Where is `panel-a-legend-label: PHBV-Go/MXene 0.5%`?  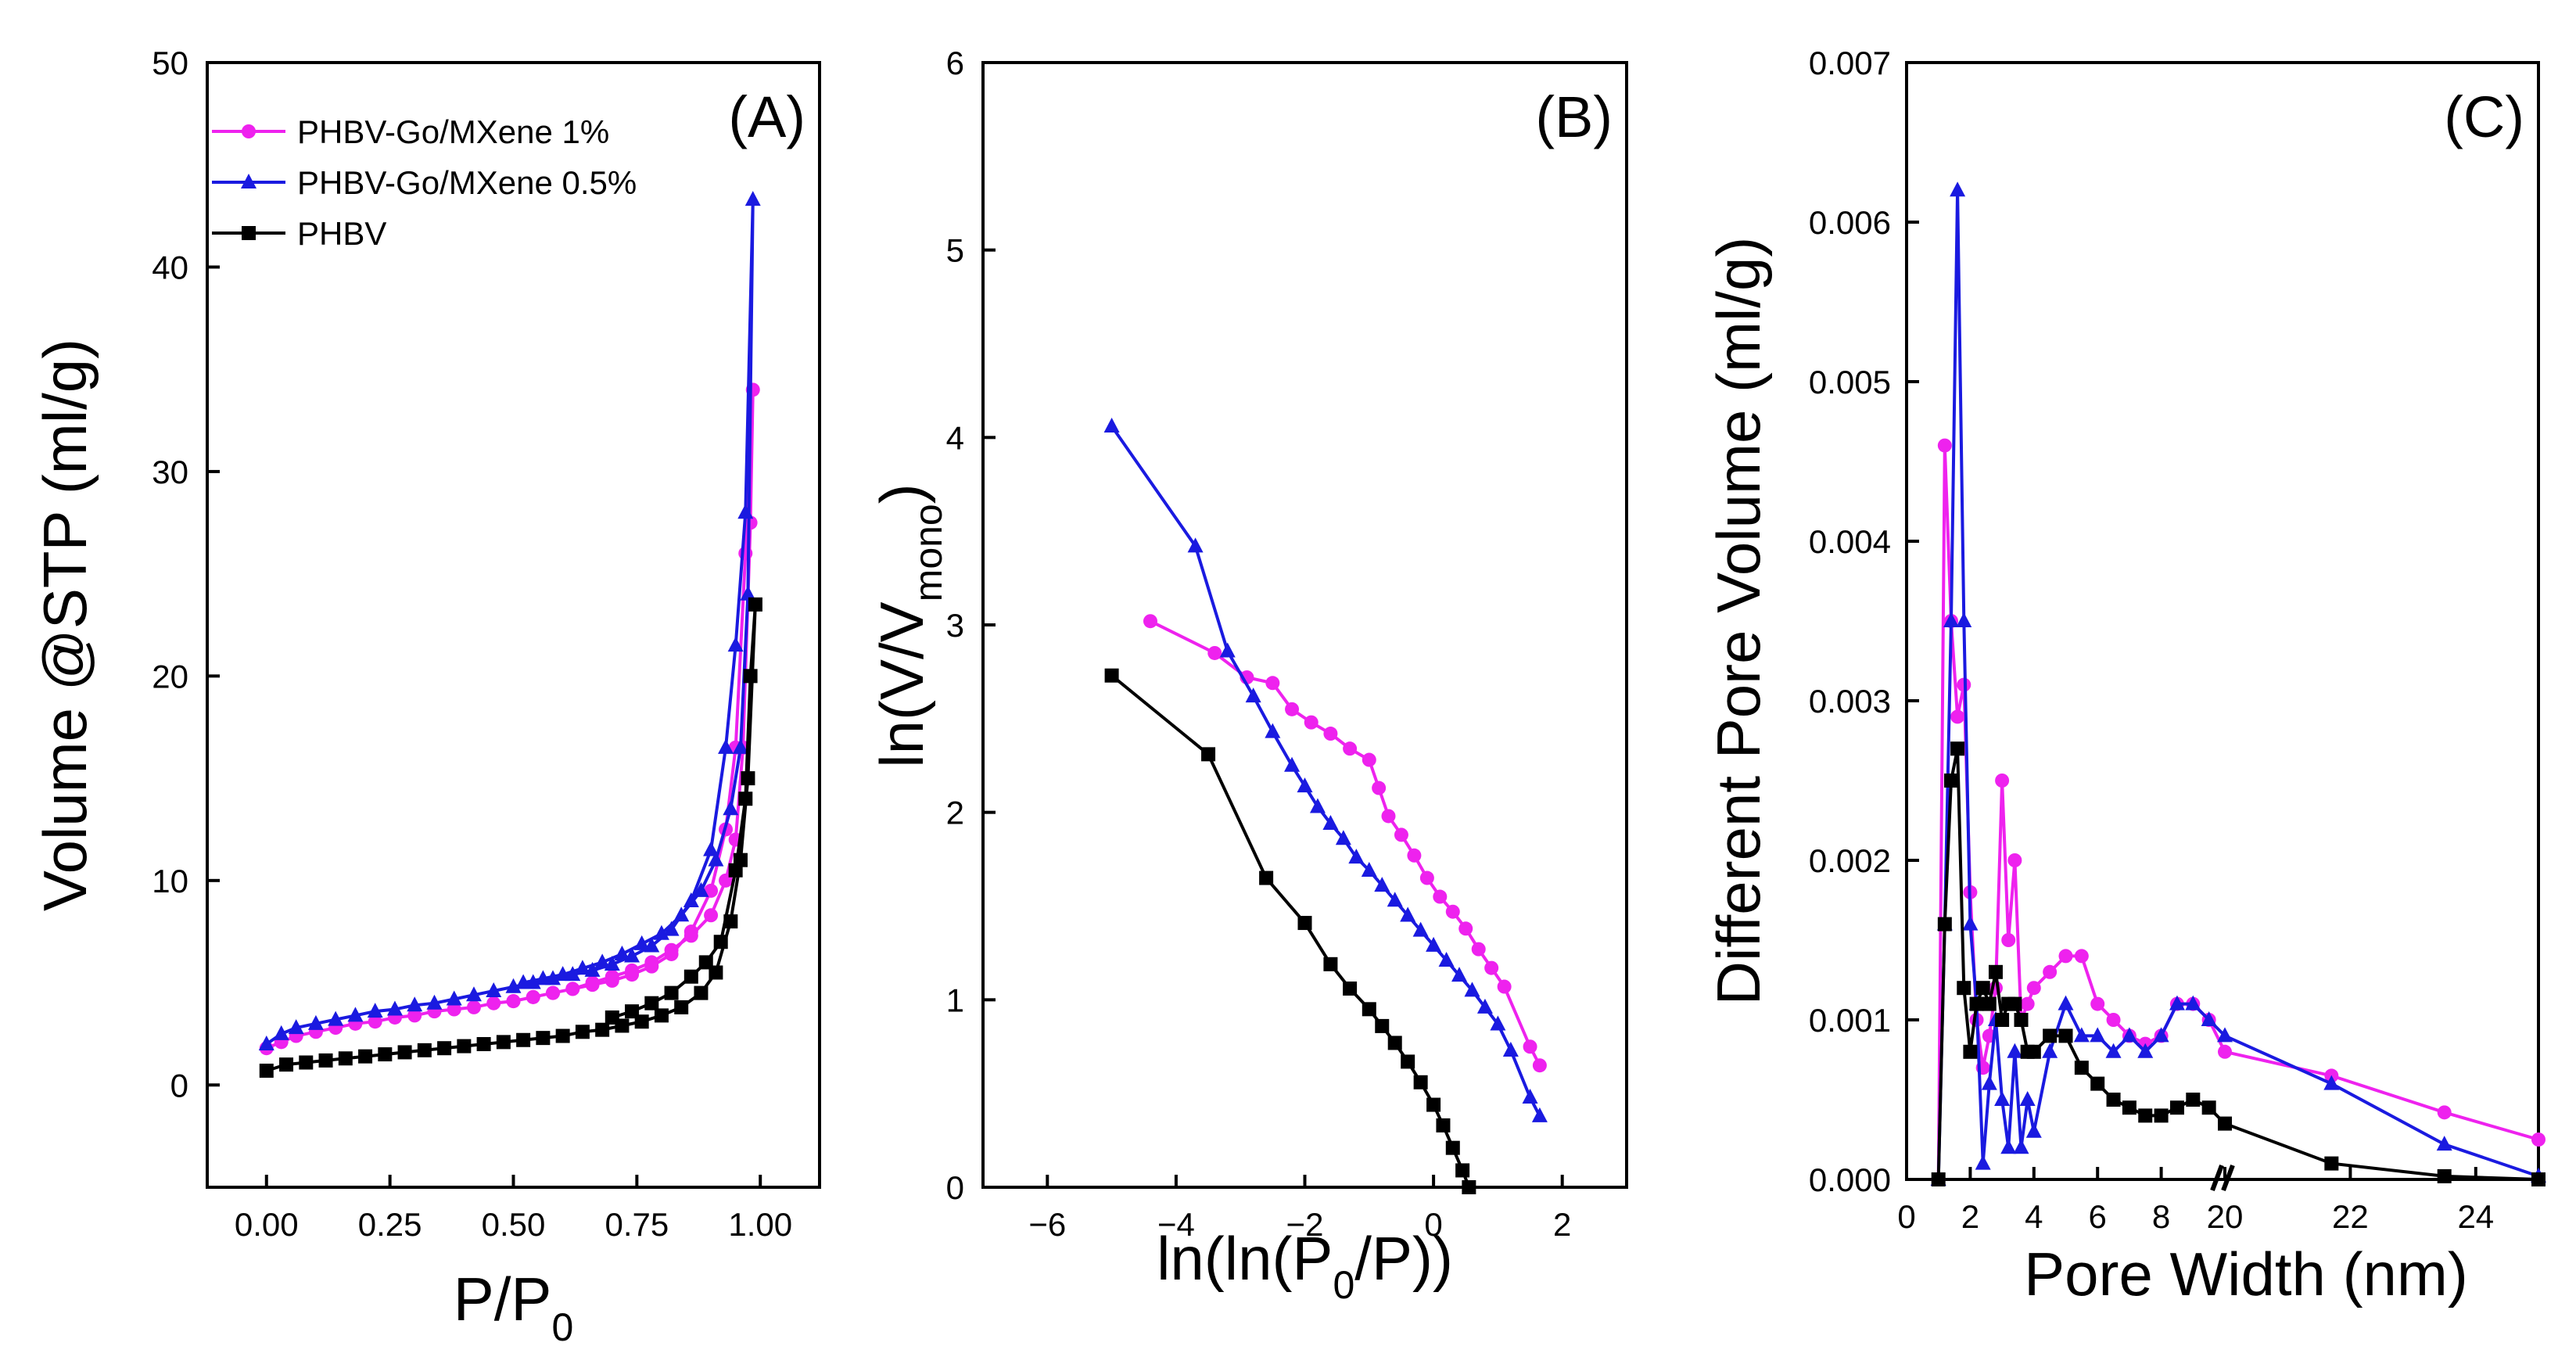 panel-a-legend-label: PHBV-Go/MXene 0.5% is located at coordinates (467, 182).